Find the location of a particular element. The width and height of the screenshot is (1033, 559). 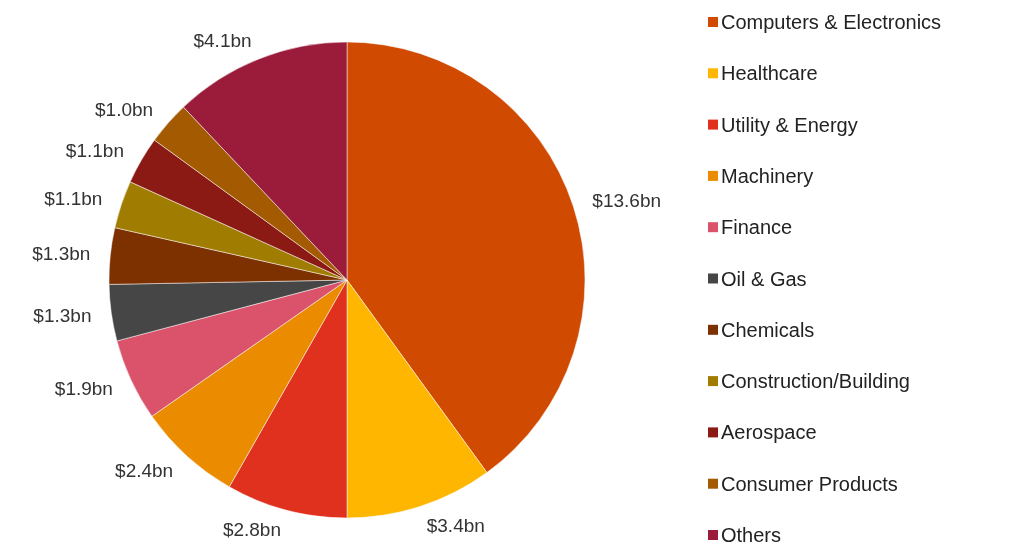

legend-label: Aerospace is located at coordinates (769, 432).